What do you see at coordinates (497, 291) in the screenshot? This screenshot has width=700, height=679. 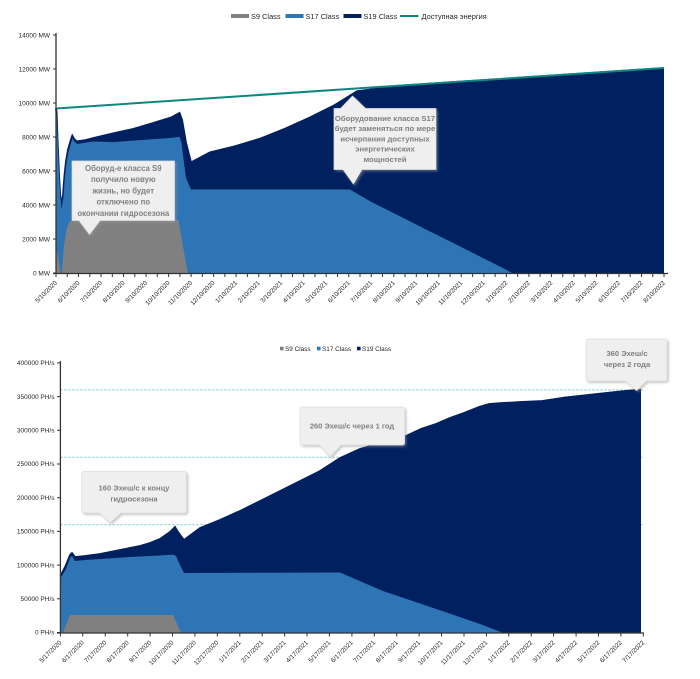 I see `svg-text: 1/10/2022` at bounding box center [497, 291].